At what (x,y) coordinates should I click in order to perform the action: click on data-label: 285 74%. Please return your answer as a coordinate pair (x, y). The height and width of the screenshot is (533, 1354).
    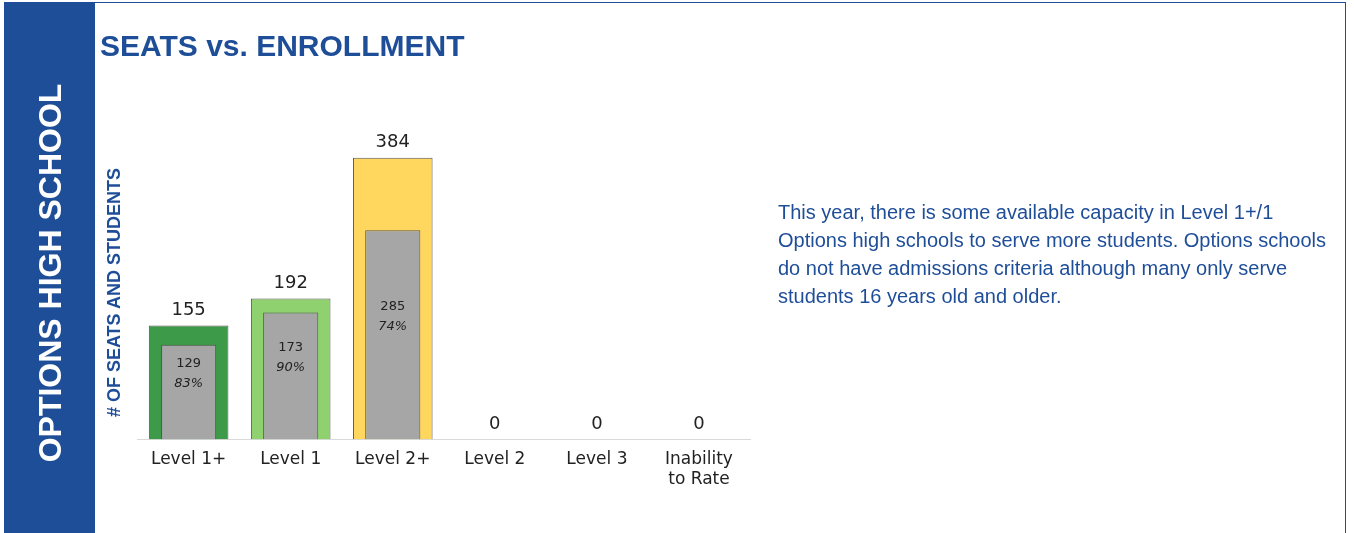
    Looking at the image, I should click on (393, 316).